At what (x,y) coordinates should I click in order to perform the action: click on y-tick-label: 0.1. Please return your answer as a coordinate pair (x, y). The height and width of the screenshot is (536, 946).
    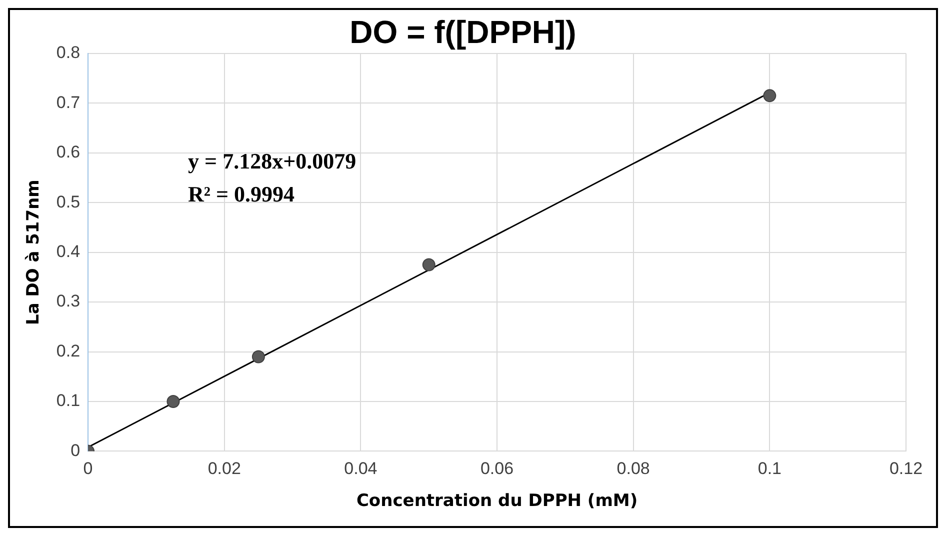
    Looking at the image, I should click on (68, 400).